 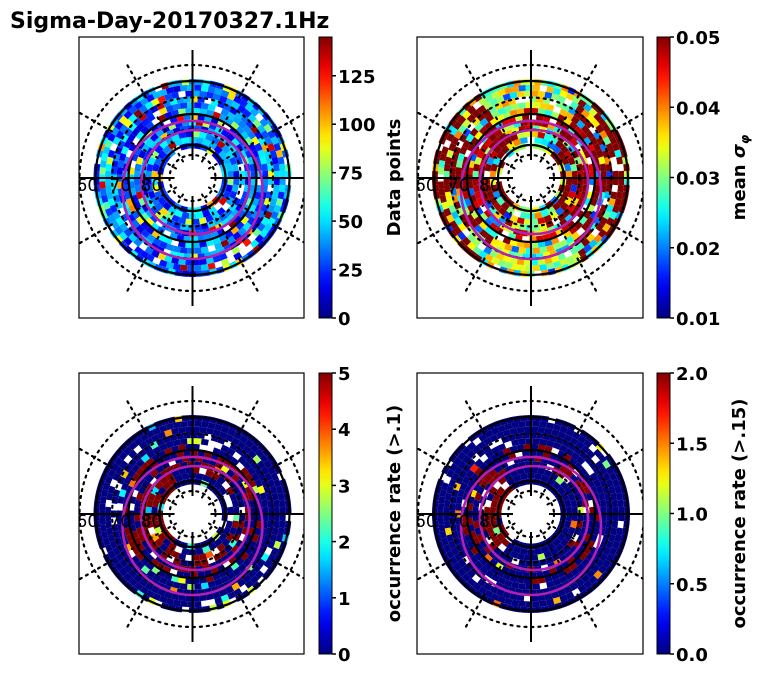 I want to click on axes-frame, so click(x=191, y=177).